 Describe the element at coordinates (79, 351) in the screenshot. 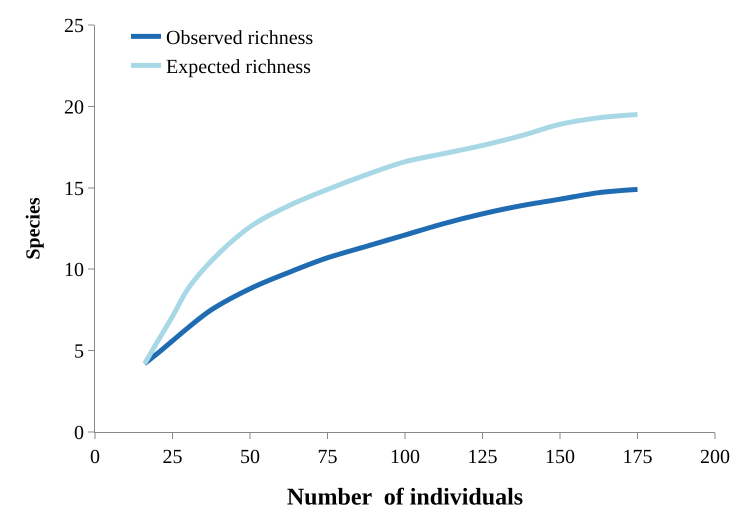

I see `y-tick-label: 5` at that location.